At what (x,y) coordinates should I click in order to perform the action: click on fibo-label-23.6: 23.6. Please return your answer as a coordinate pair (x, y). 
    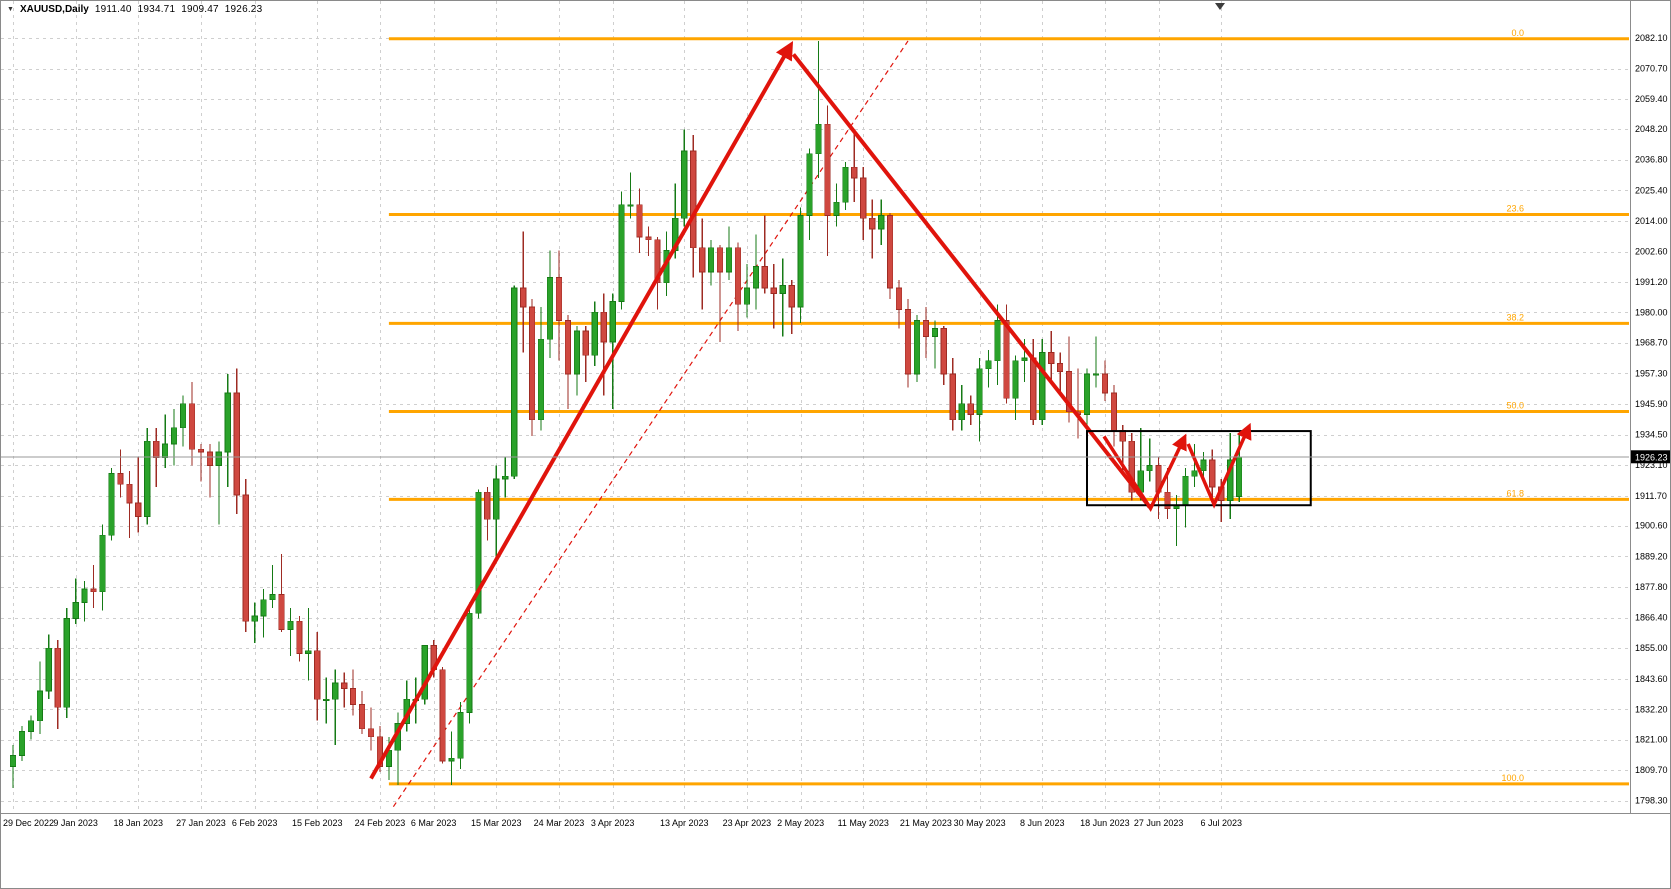
    Looking at the image, I should click on (1515, 209).